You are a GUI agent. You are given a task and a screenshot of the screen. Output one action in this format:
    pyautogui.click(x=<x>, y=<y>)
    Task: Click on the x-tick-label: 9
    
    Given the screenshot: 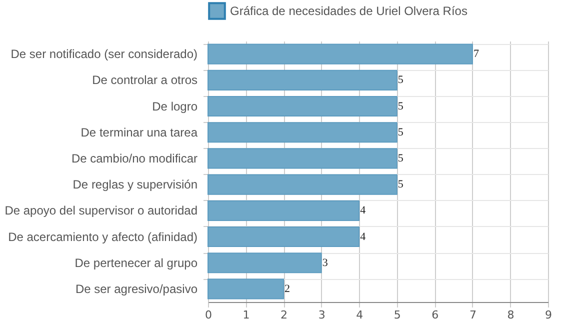 What is the action you would take?
    pyautogui.click(x=548, y=315)
    